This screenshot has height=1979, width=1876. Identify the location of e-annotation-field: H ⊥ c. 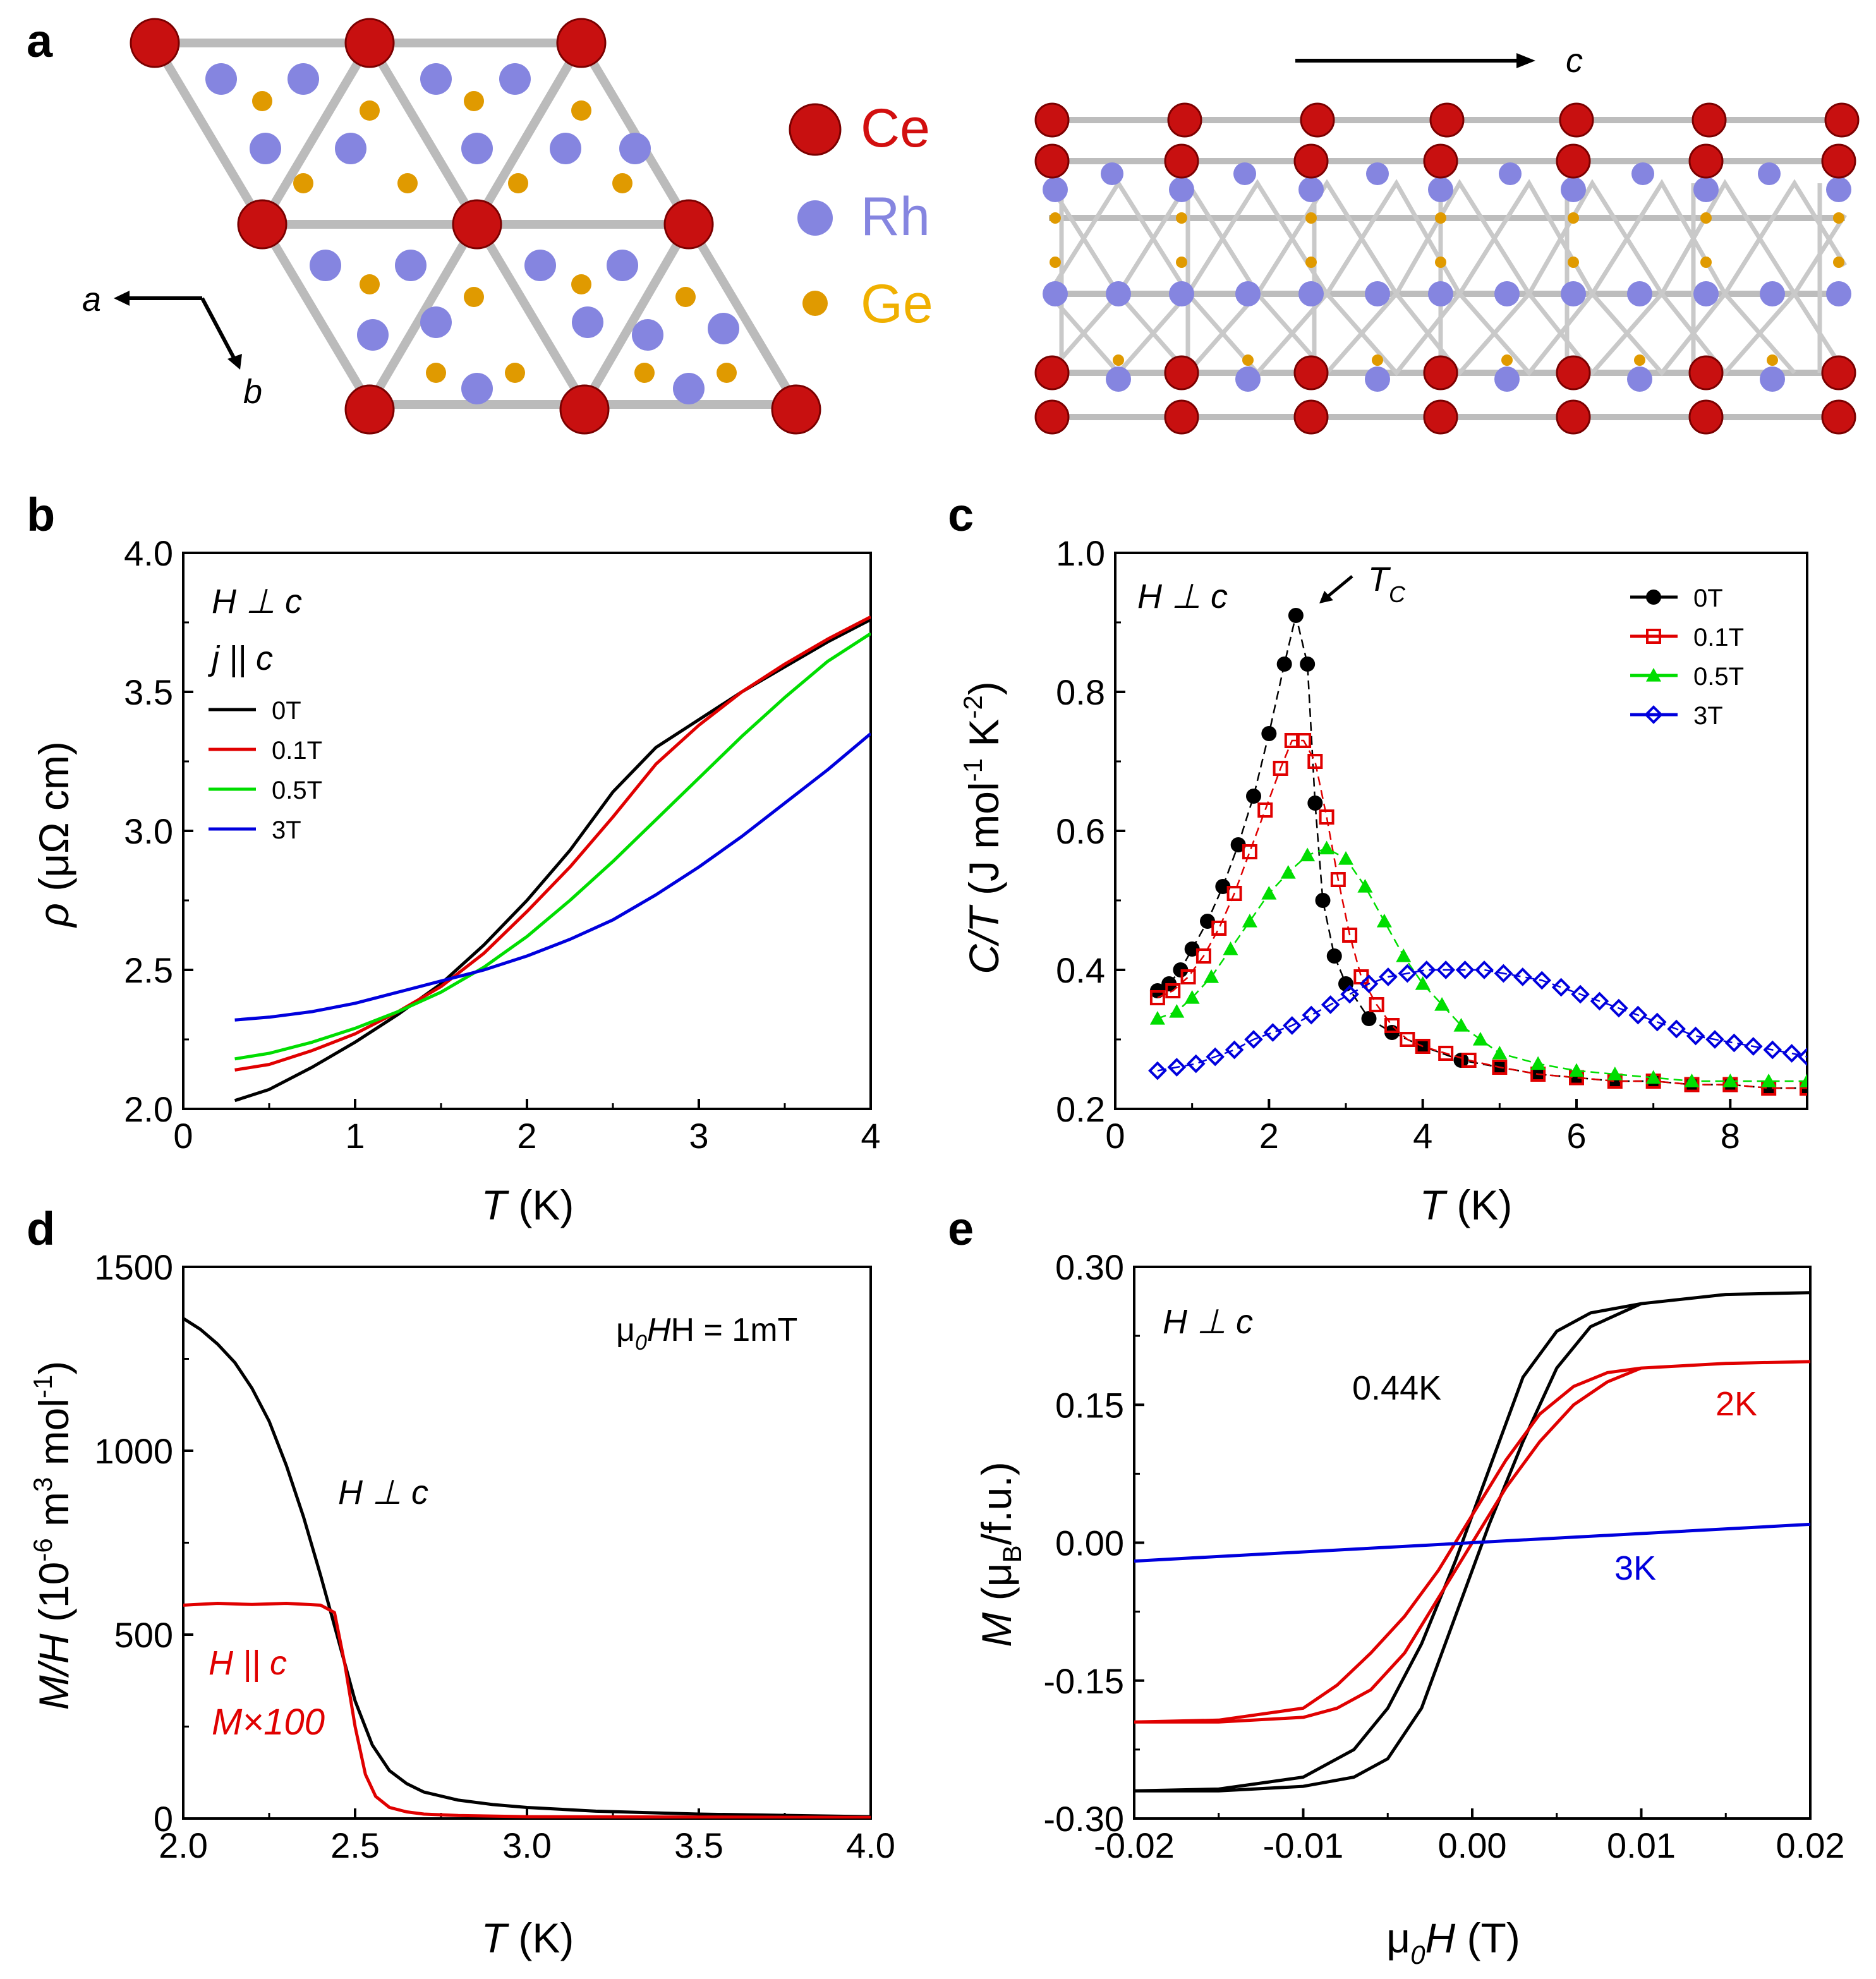
(1208, 1322).